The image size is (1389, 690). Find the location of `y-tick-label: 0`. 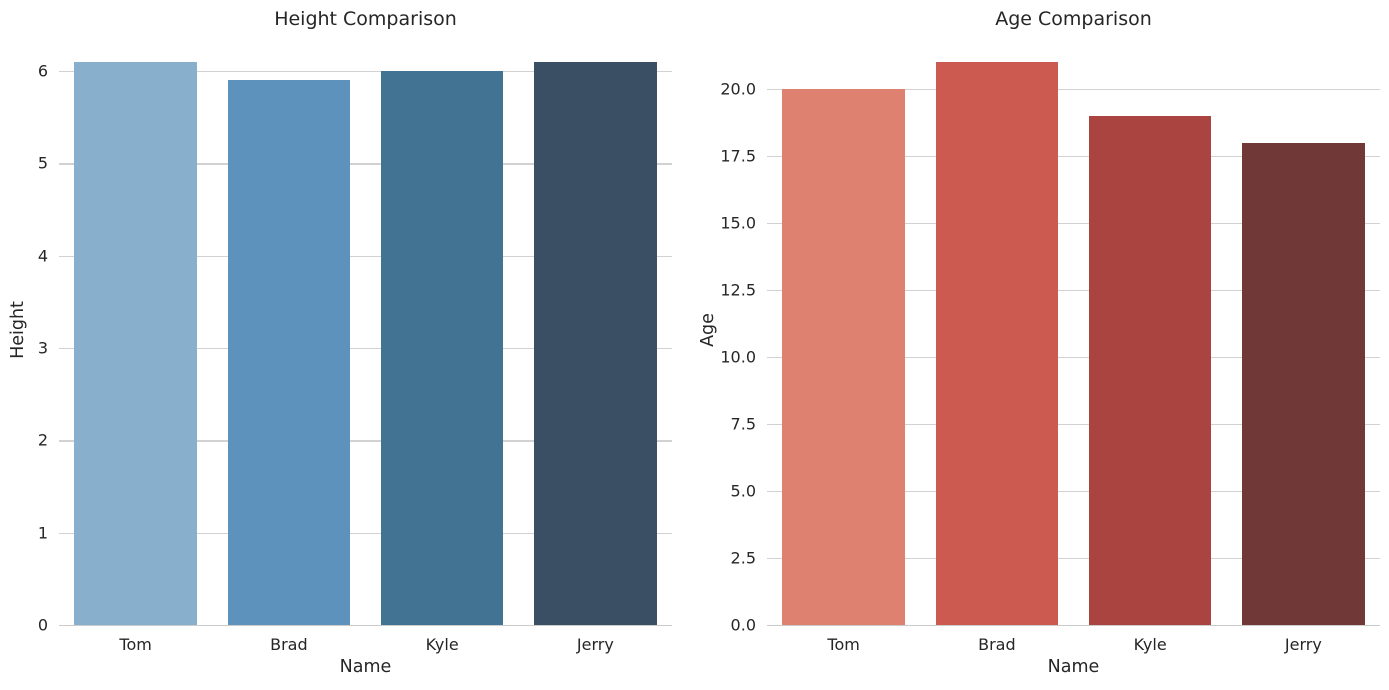

y-tick-label: 0 is located at coordinates (42, 625).